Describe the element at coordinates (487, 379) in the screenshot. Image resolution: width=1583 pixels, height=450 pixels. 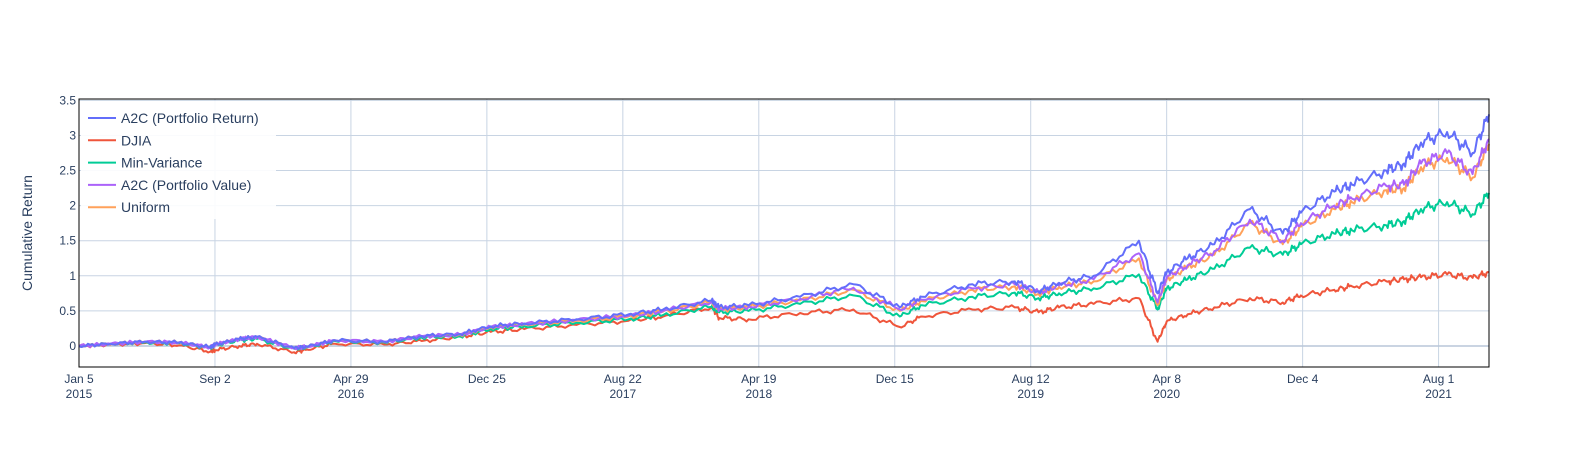
I see `x-tick-label: Dec 25` at that location.